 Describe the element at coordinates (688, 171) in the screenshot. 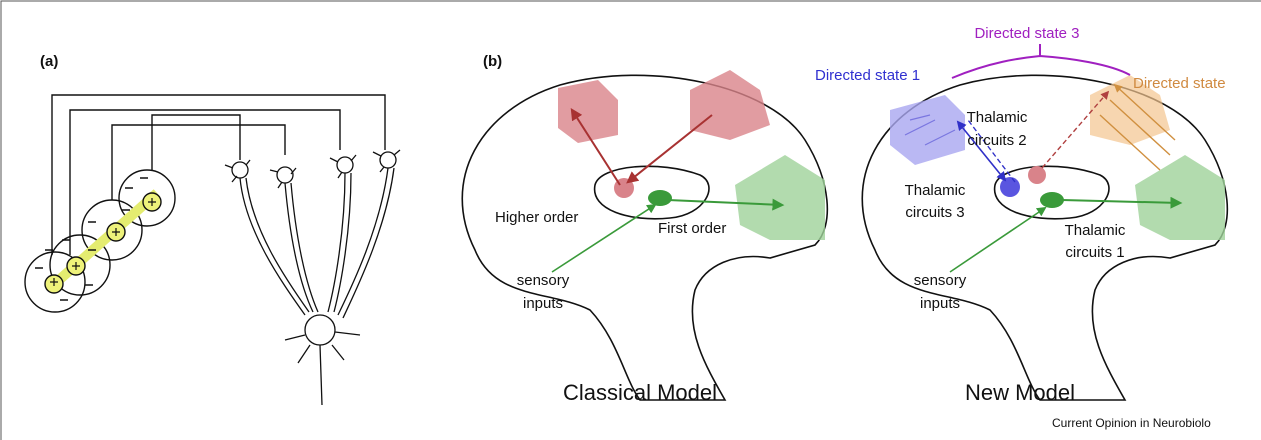

I see `classical-regions` at that location.